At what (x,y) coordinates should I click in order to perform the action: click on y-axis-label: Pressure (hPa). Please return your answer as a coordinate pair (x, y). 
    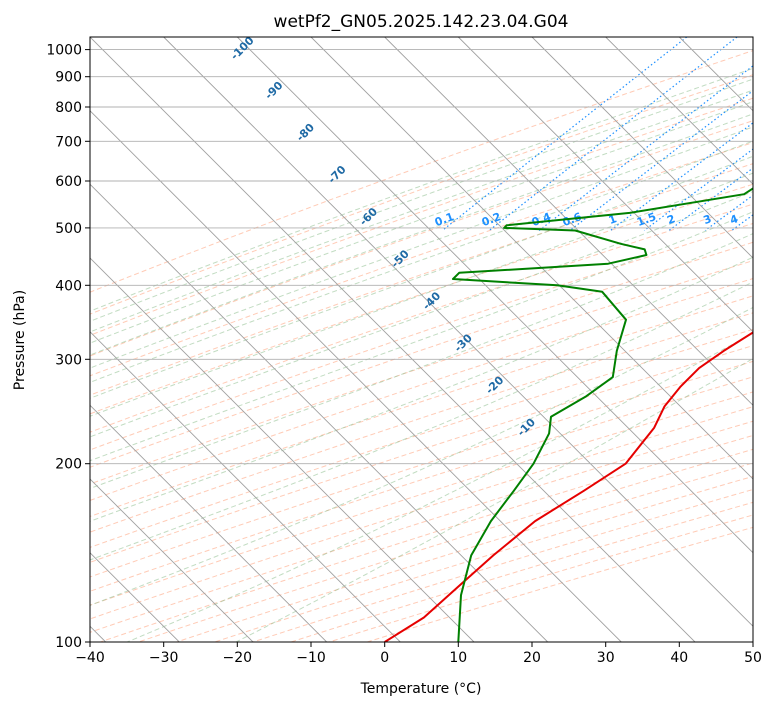
    Looking at the image, I should click on (20, 340).